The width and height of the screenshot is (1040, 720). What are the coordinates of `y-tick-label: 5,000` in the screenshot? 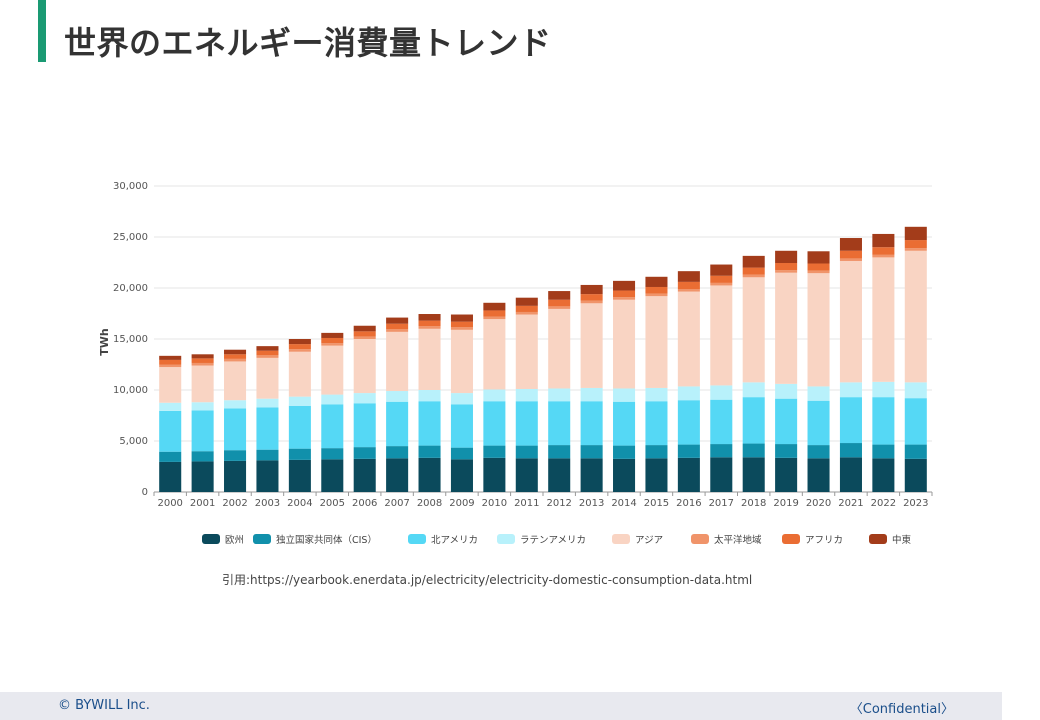 It's located at (133, 441).